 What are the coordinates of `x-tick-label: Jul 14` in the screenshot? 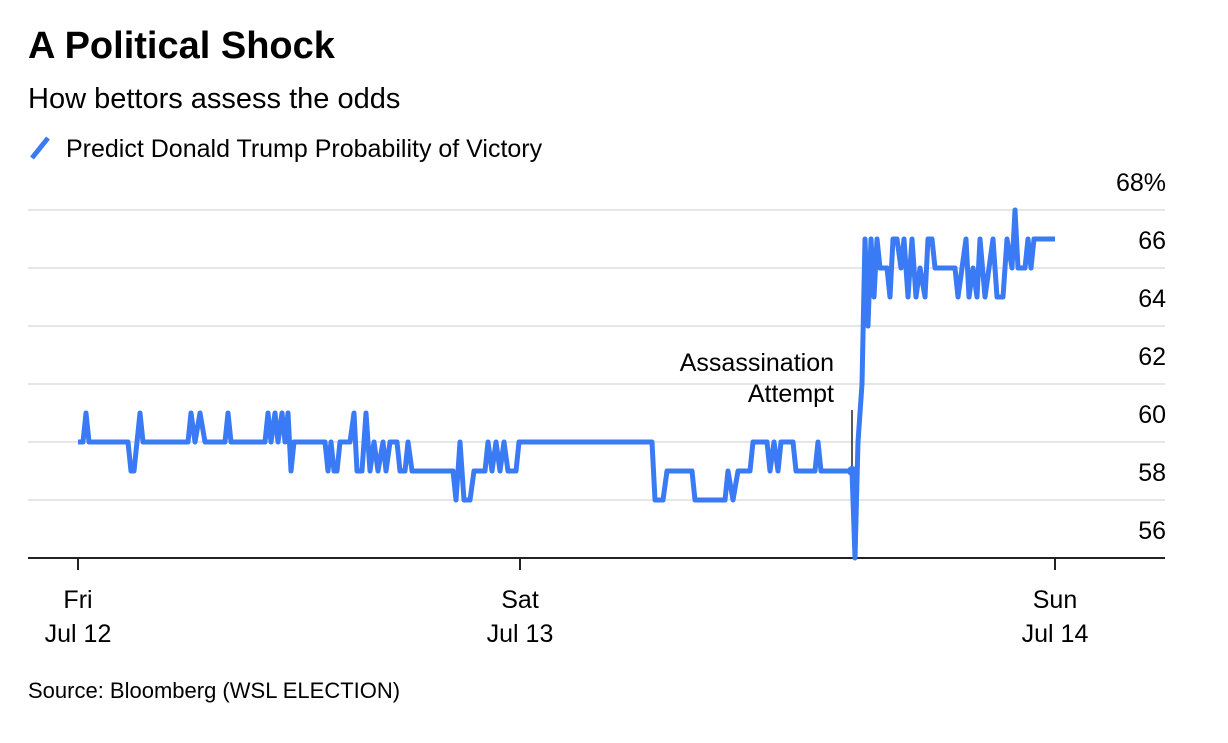 It's located at (1055, 634).